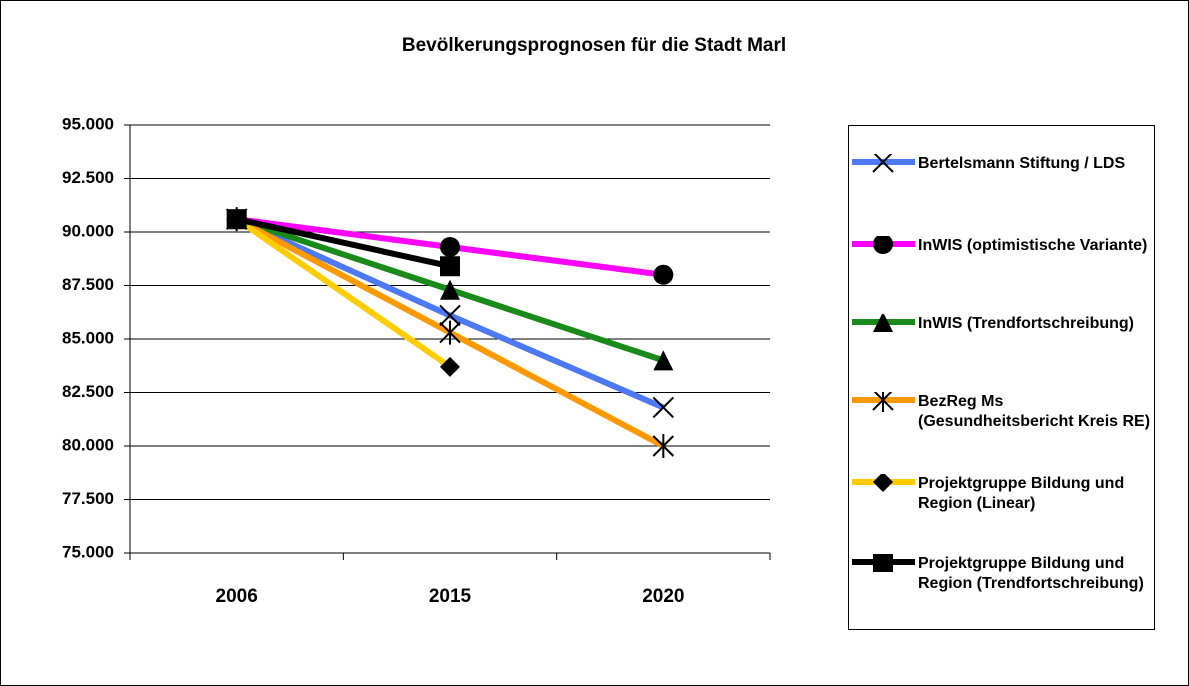 The height and width of the screenshot is (686, 1189). I want to click on y-tick-label: 87.500, so click(88, 284).